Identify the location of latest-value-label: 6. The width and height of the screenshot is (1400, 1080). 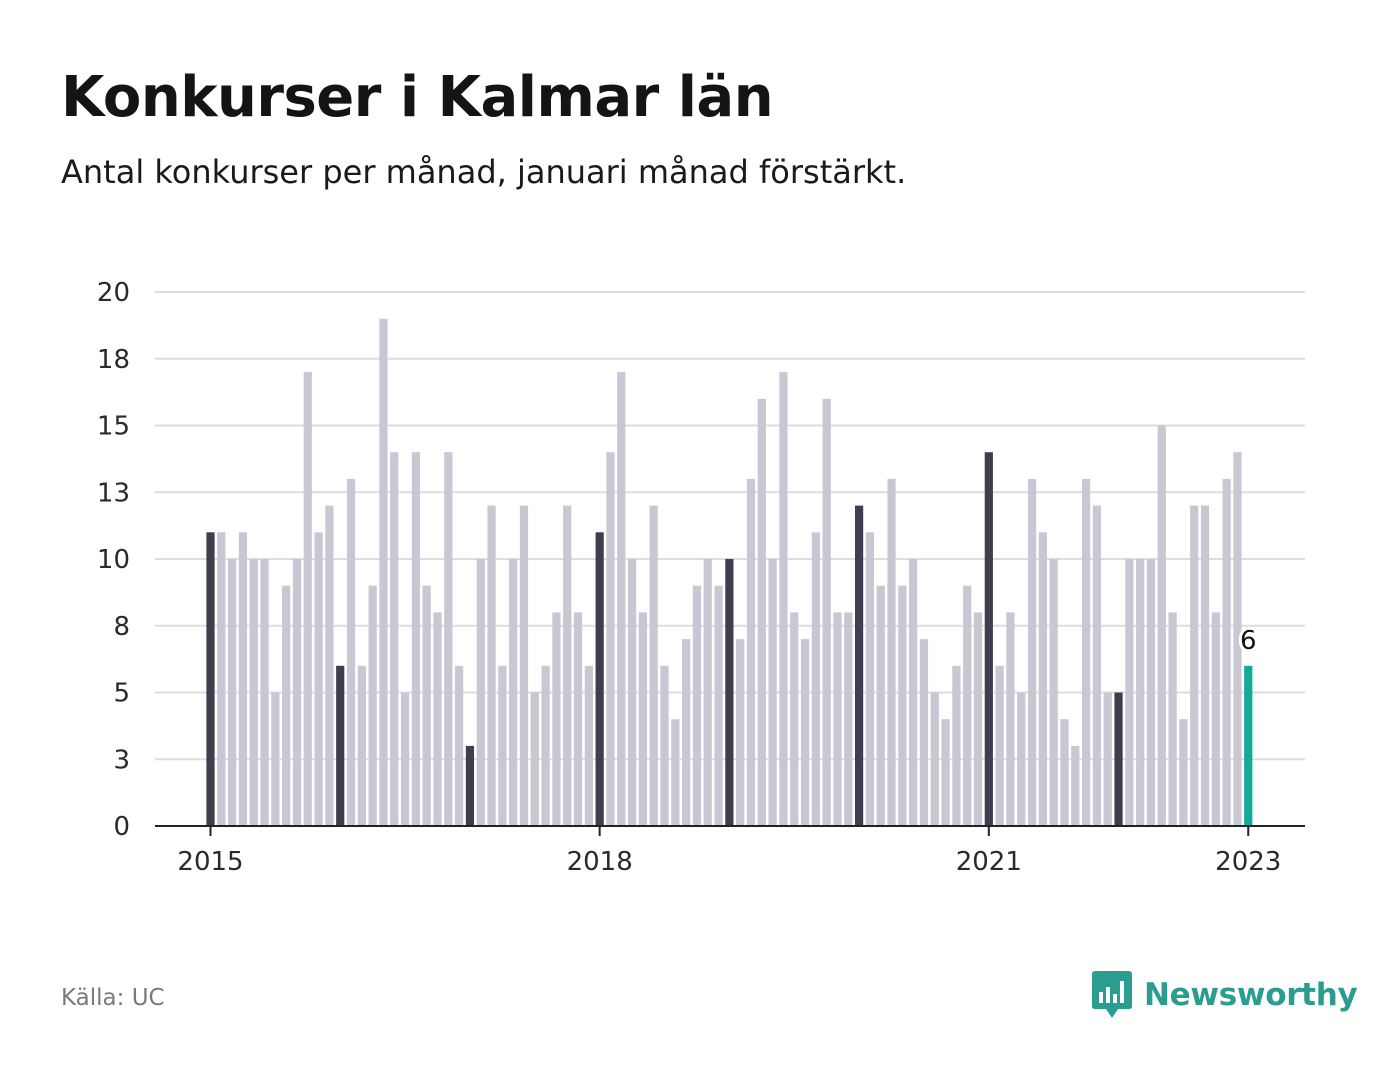
(1248, 641).